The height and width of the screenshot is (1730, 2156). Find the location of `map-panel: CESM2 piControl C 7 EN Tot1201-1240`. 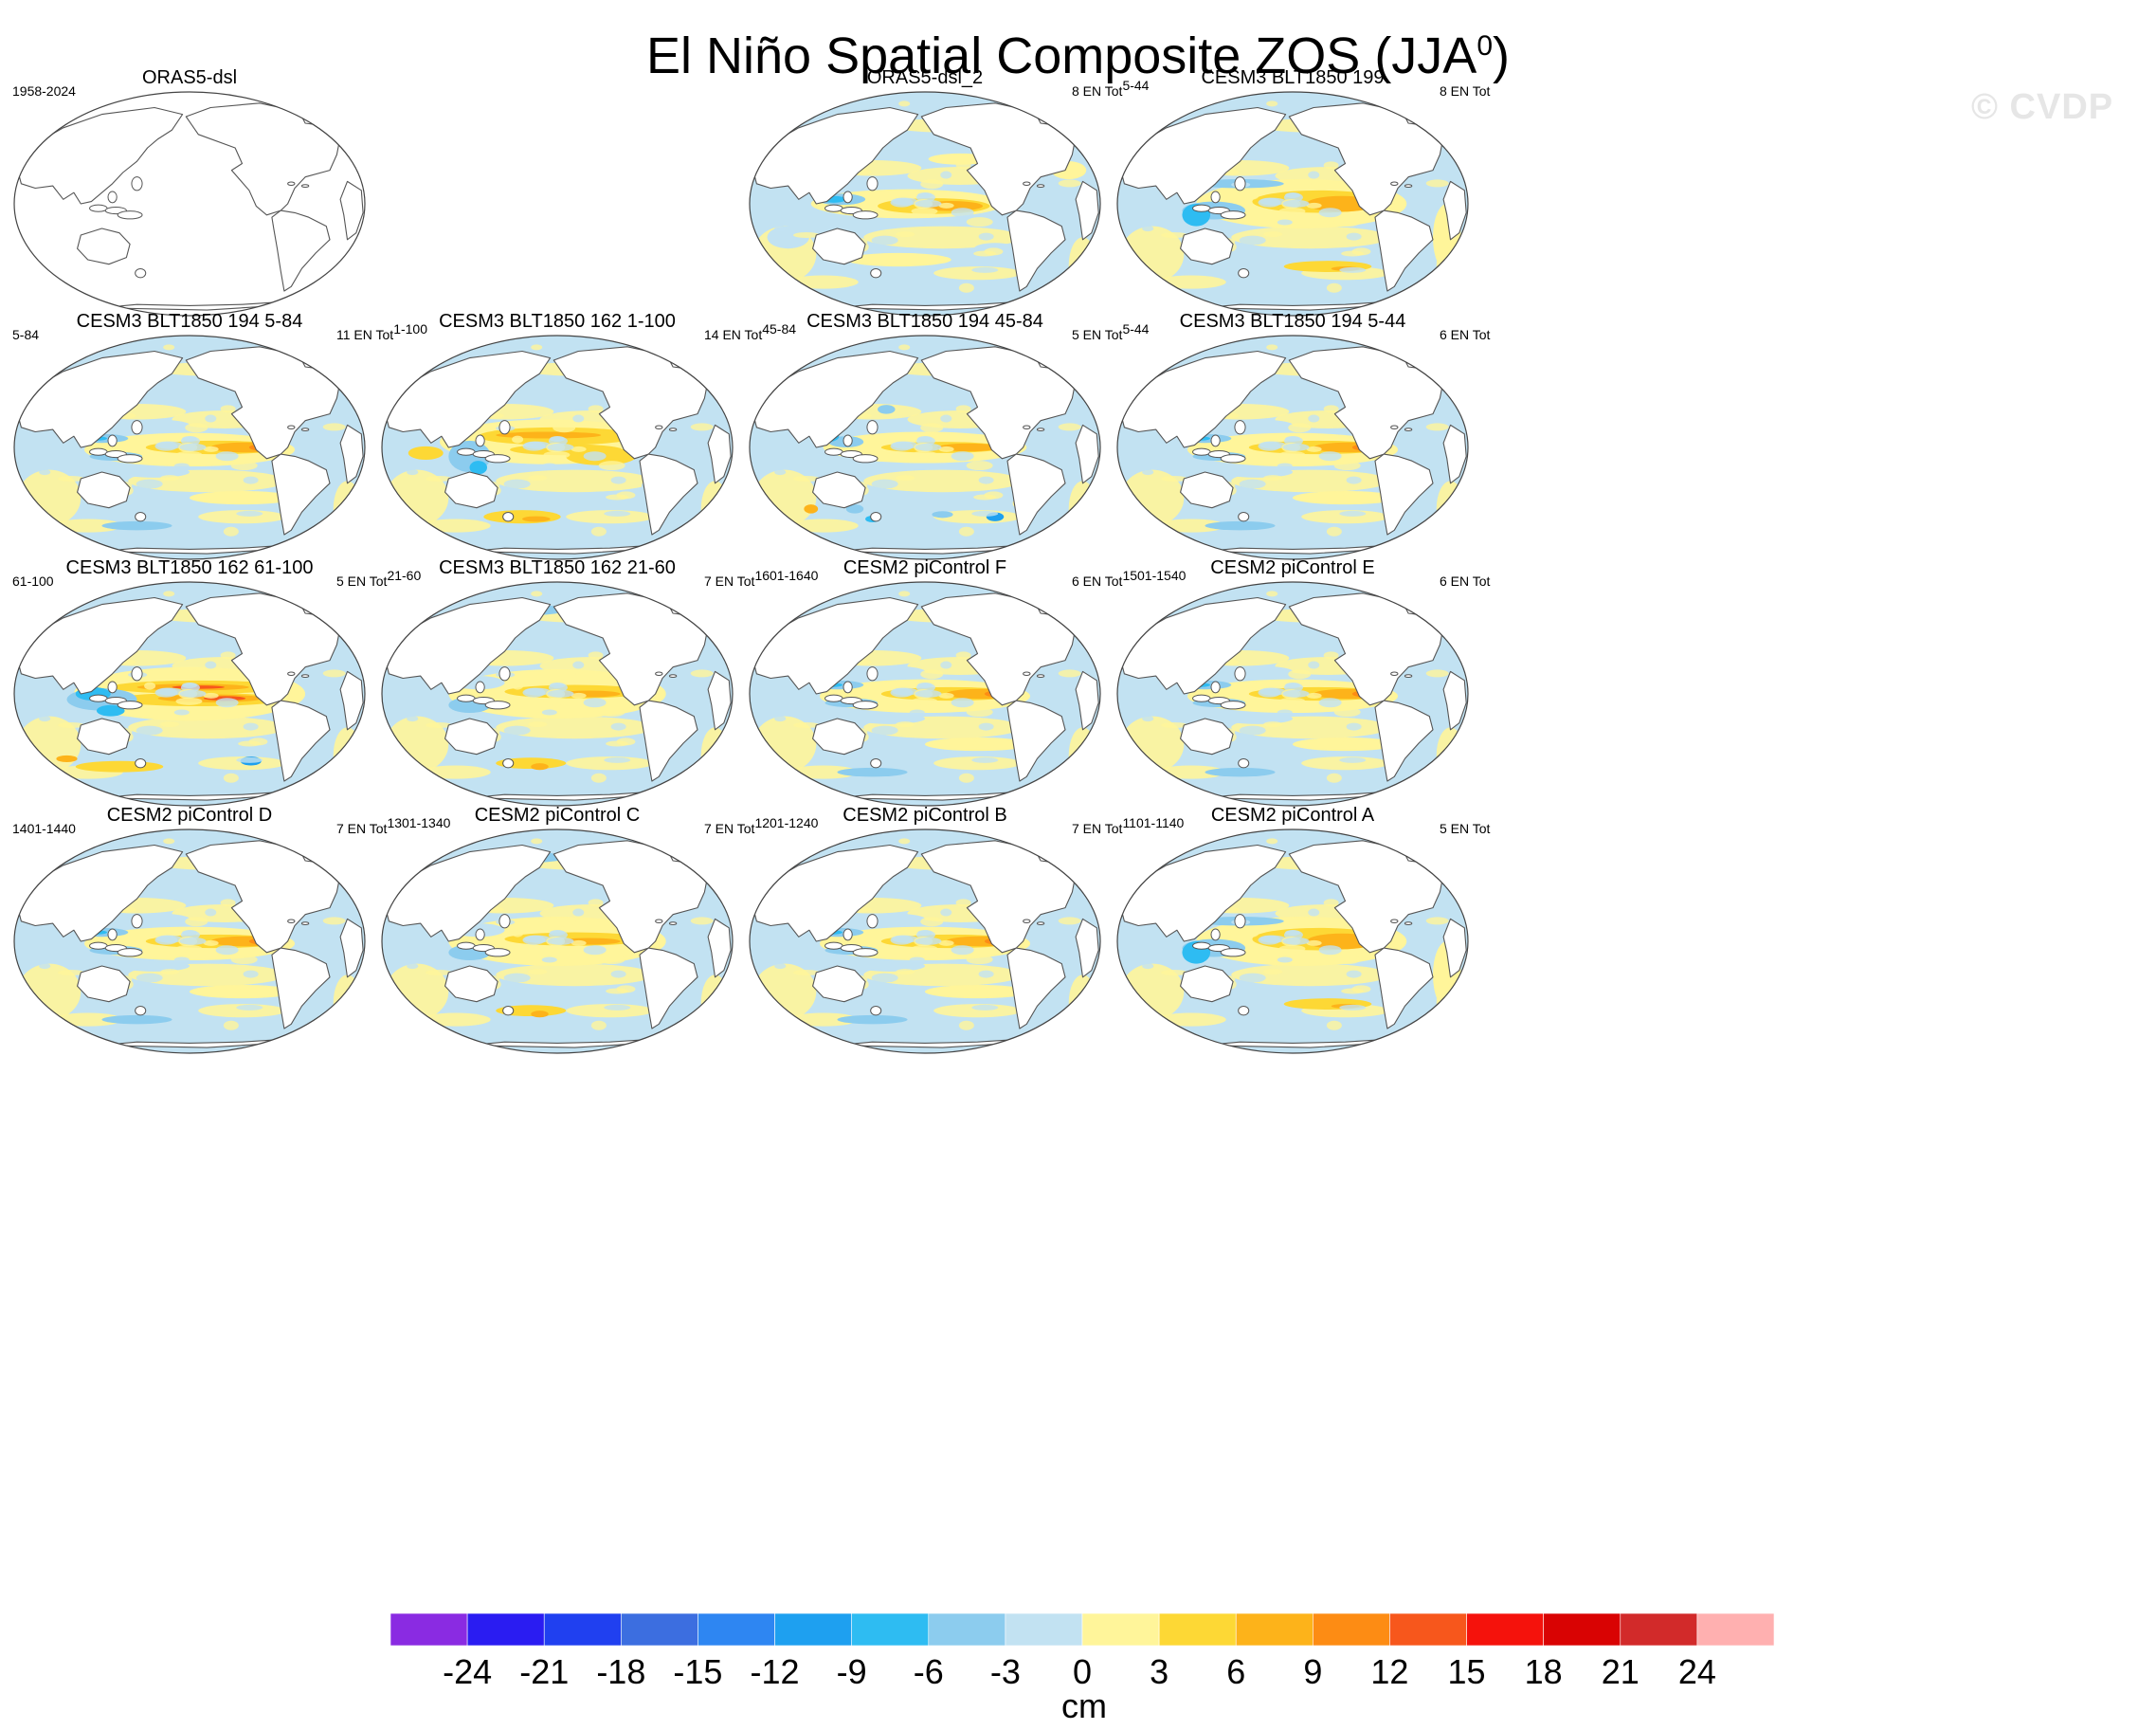

map-panel: CESM2 piControl C 7 EN Tot1201-1240 is located at coordinates (600, 929).